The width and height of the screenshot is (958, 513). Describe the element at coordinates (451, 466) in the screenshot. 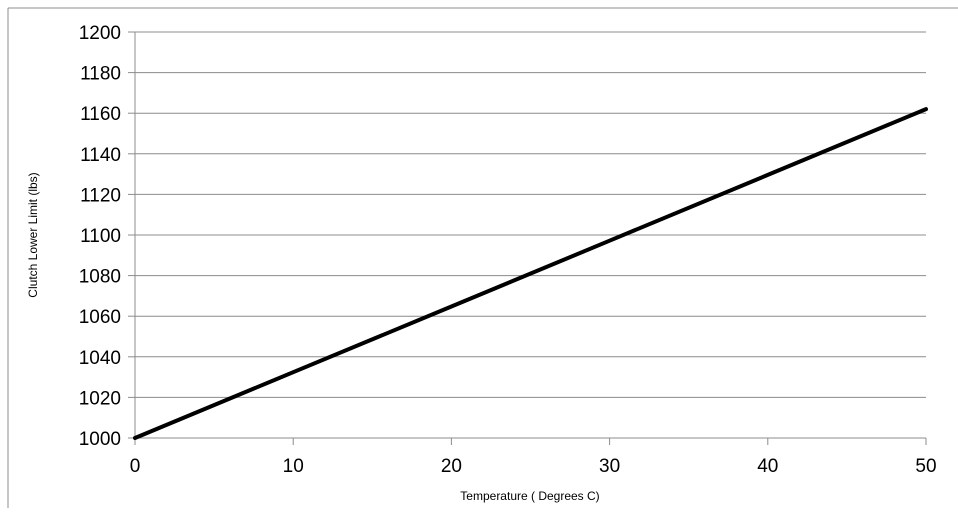

I see `x-tick-label-20: 20` at that location.